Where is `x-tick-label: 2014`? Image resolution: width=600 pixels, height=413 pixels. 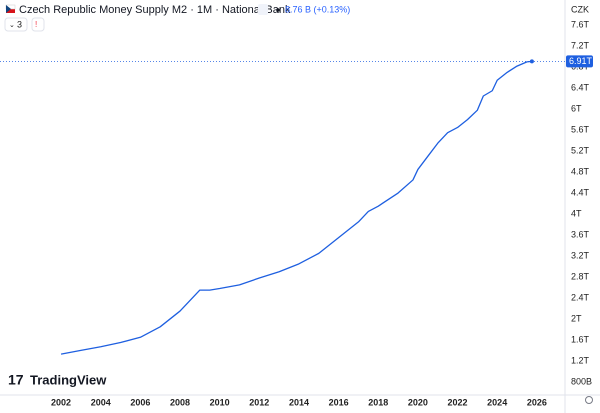 x-tick-label: 2014 is located at coordinates (299, 402).